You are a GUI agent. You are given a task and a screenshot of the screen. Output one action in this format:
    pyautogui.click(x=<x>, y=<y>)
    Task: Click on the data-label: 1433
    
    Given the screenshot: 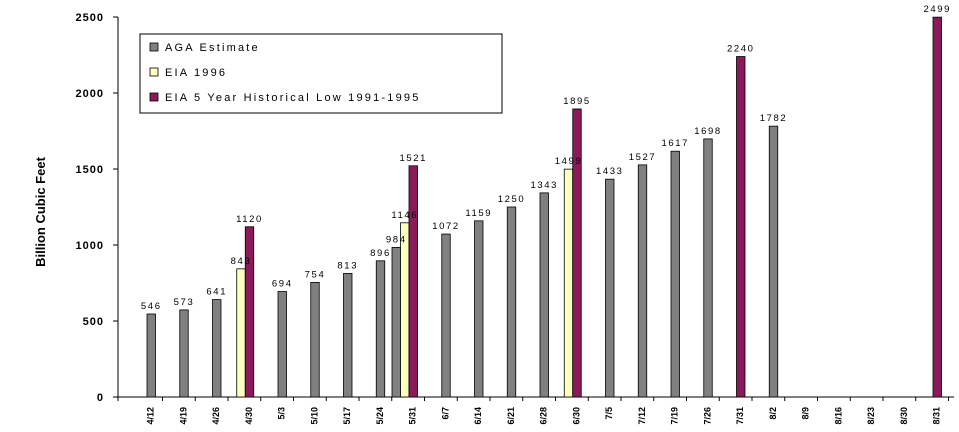 What is the action you would take?
    pyautogui.click(x=610, y=171)
    